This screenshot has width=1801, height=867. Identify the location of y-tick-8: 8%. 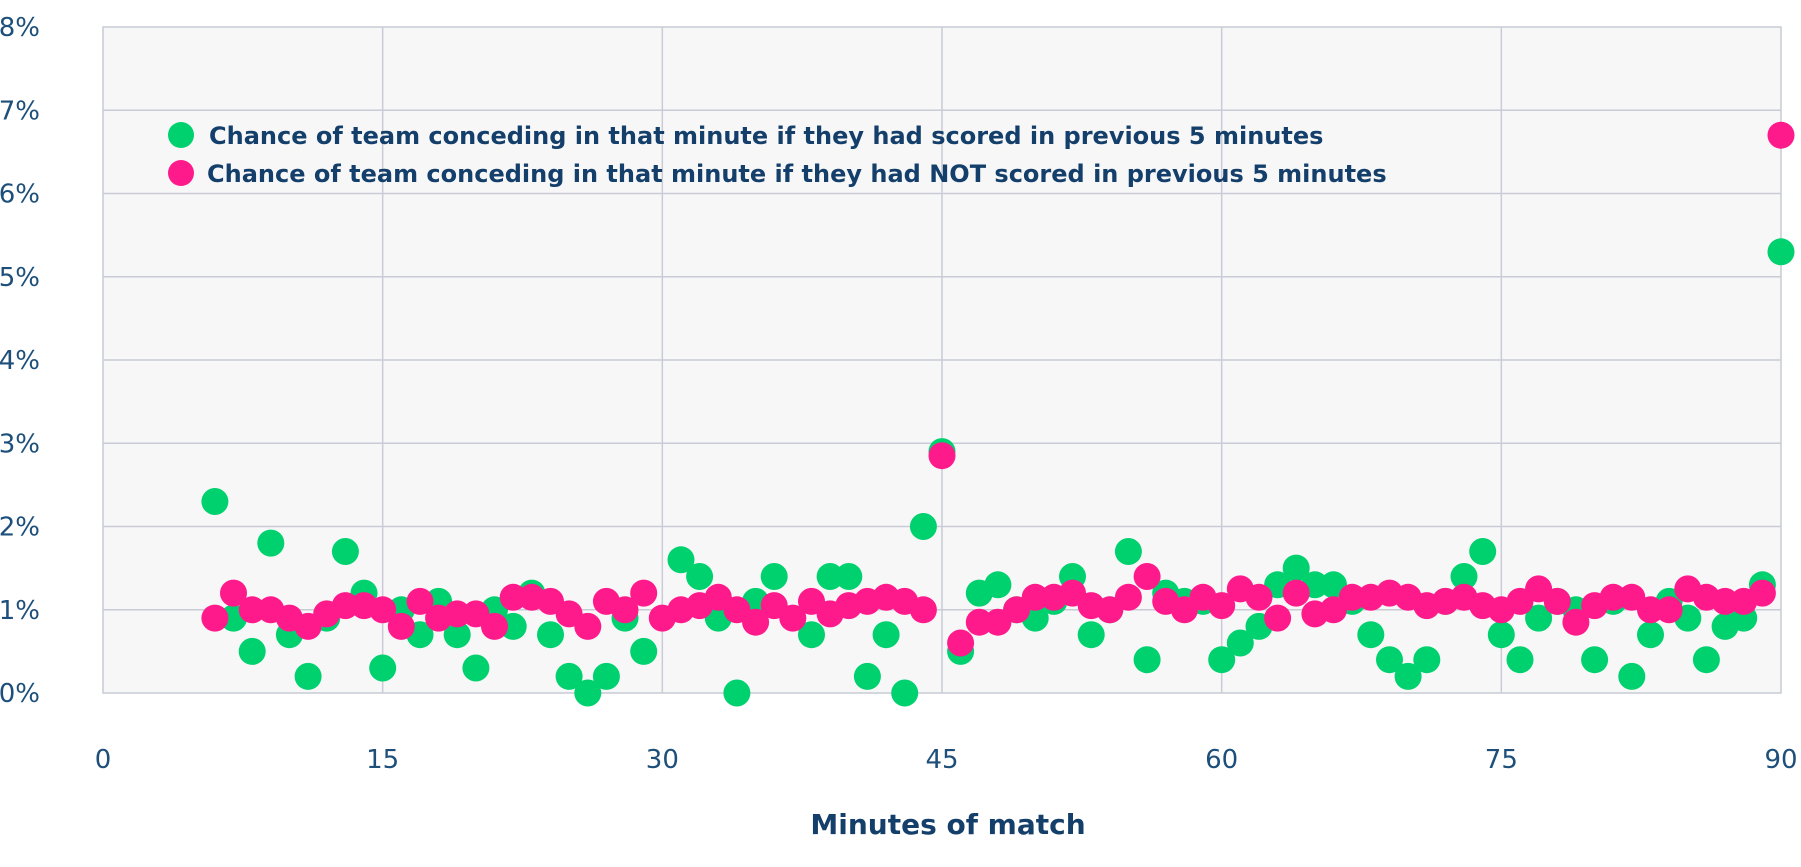
(20, 28).